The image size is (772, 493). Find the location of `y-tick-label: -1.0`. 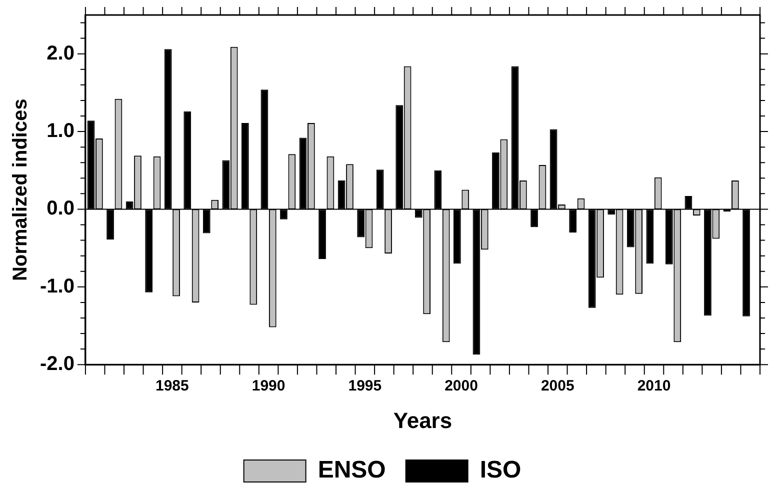

y-tick-label: -1.0 is located at coordinates (57, 286).